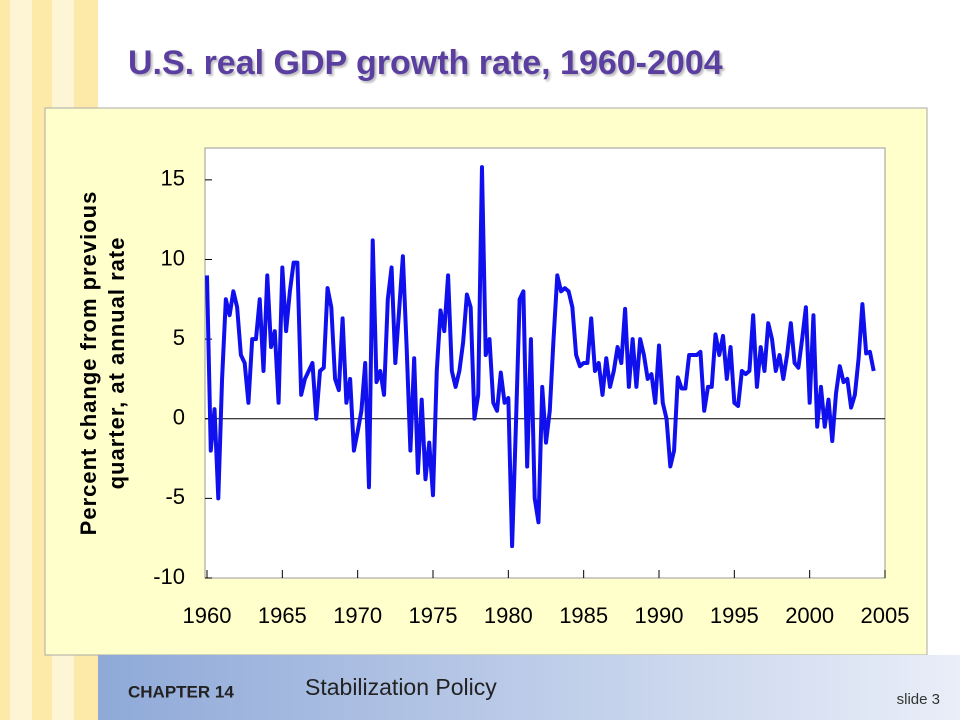 The height and width of the screenshot is (720, 960). What do you see at coordinates (173, 257) in the screenshot?
I see `y-tick-label: 10` at bounding box center [173, 257].